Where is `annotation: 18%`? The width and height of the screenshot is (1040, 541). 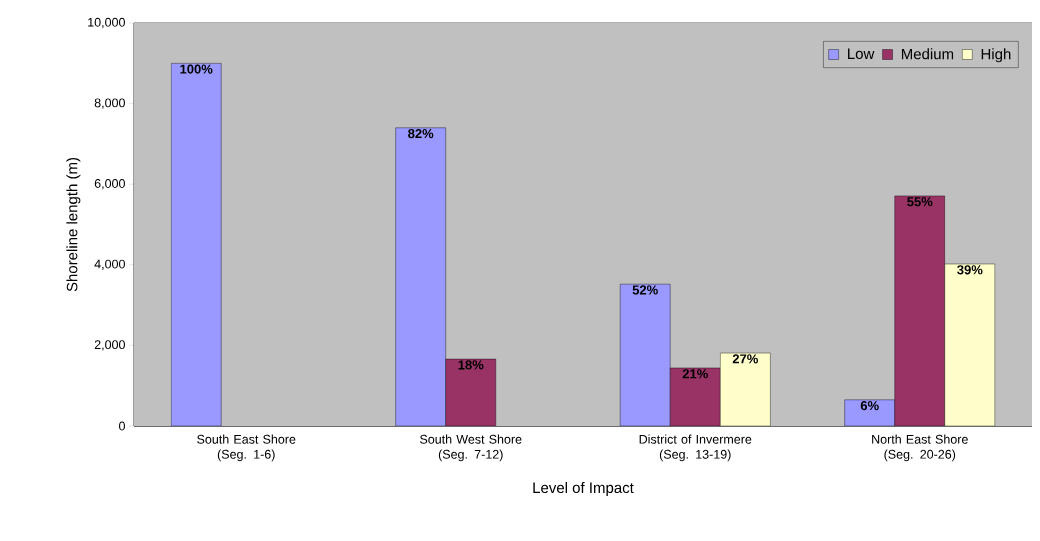
annotation: 18% is located at coordinates (471, 365).